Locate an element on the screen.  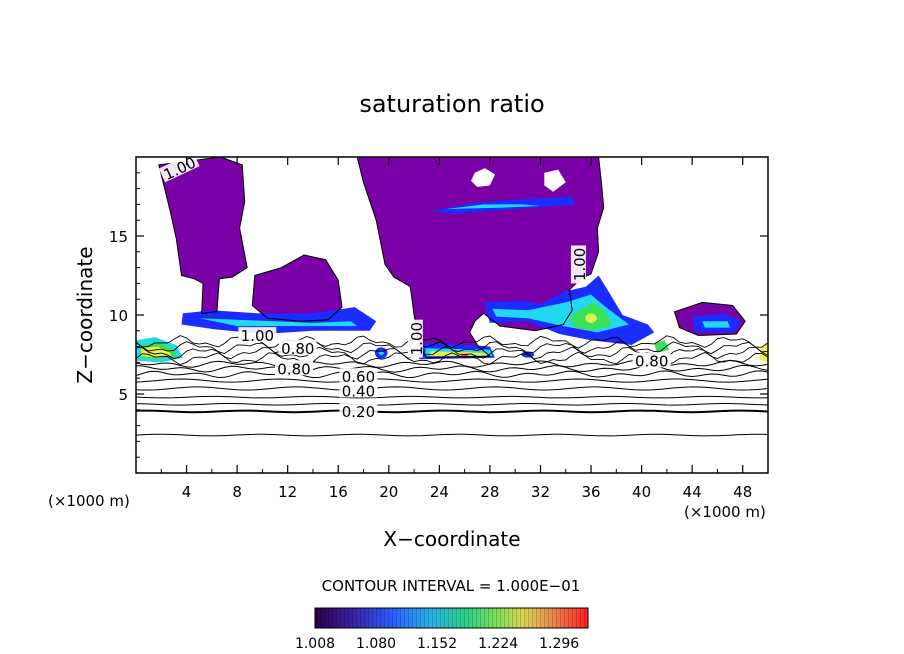
x-tick-label-44: 44 is located at coordinates (692, 492).